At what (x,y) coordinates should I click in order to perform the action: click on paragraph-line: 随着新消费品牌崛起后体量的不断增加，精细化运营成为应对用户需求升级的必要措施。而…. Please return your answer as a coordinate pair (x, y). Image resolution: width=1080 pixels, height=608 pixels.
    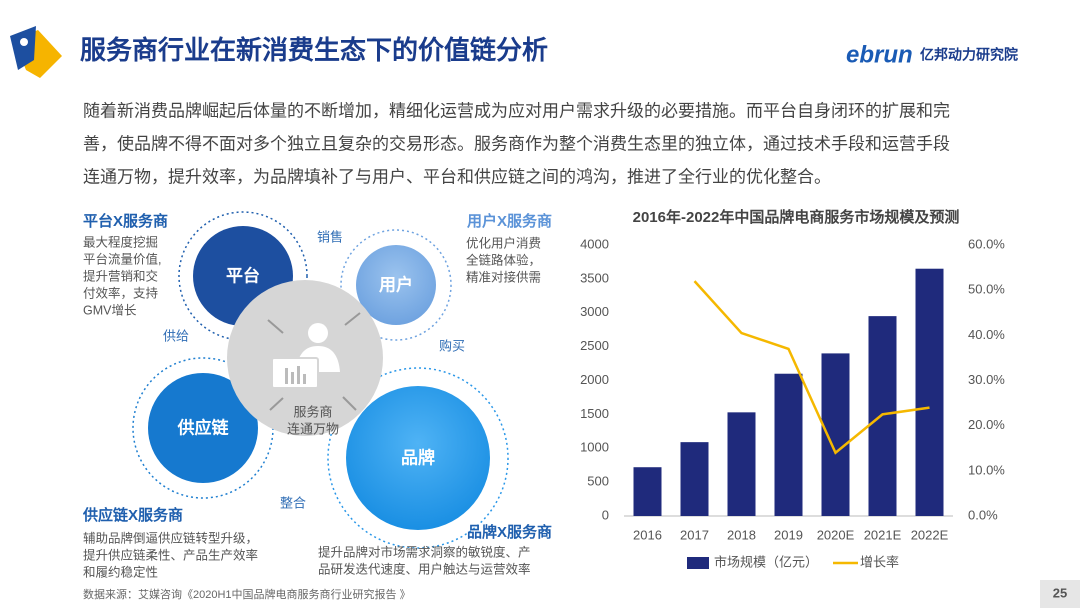
    Looking at the image, I should click on (516, 110).